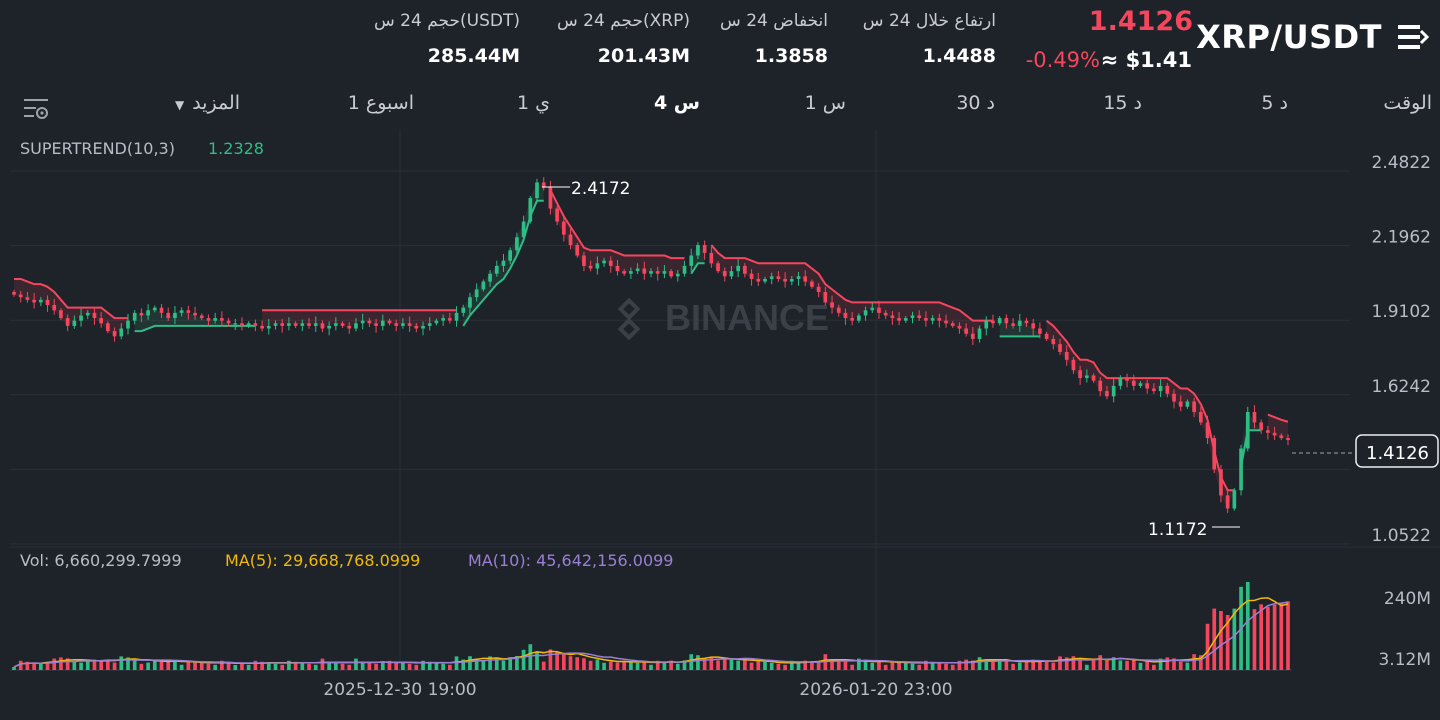 Image resolution: width=1440 pixels, height=720 pixels. I want to click on usd-price: ≈ $1.41, so click(1146, 60).